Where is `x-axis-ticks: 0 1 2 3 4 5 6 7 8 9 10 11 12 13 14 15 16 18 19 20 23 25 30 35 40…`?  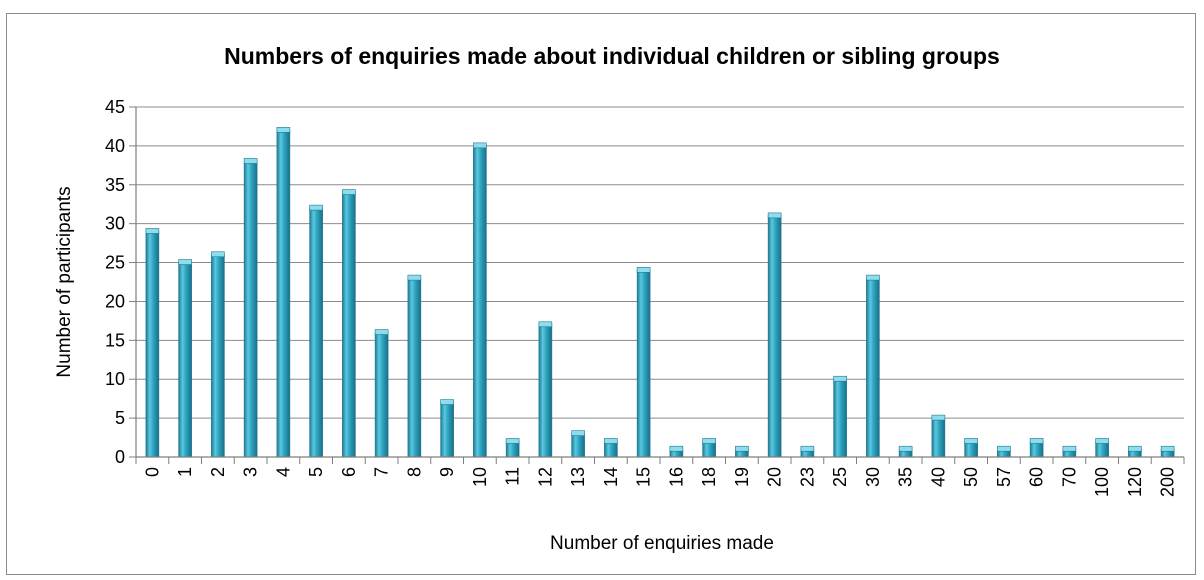
x-axis-ticks: 0 1 2 3 4 5 6 7 8 9 10 11 12 13 14 15 16 18 19 20 23 25 30 35 40… is located at coordinates (660, 477).